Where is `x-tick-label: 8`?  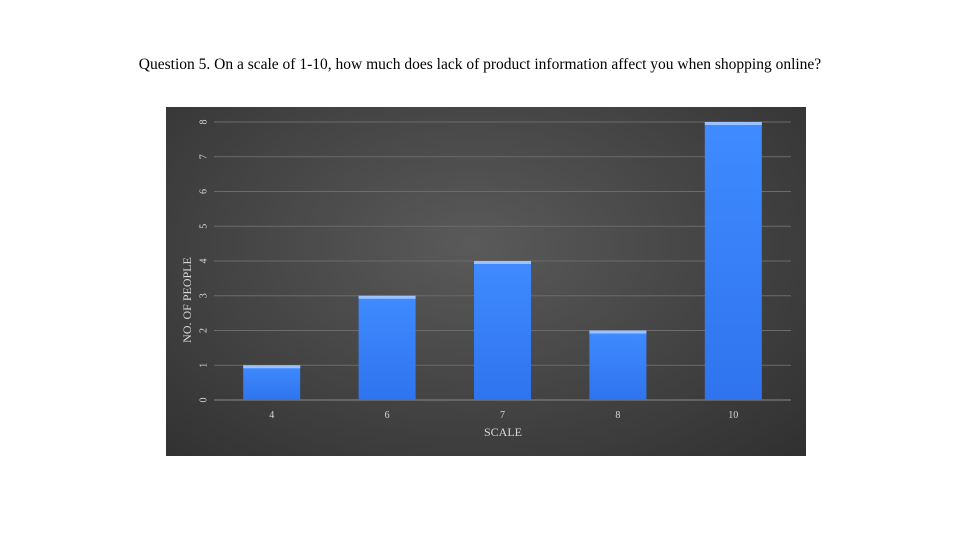 x-tick-label: 8 is located at coordinates (617, 415).